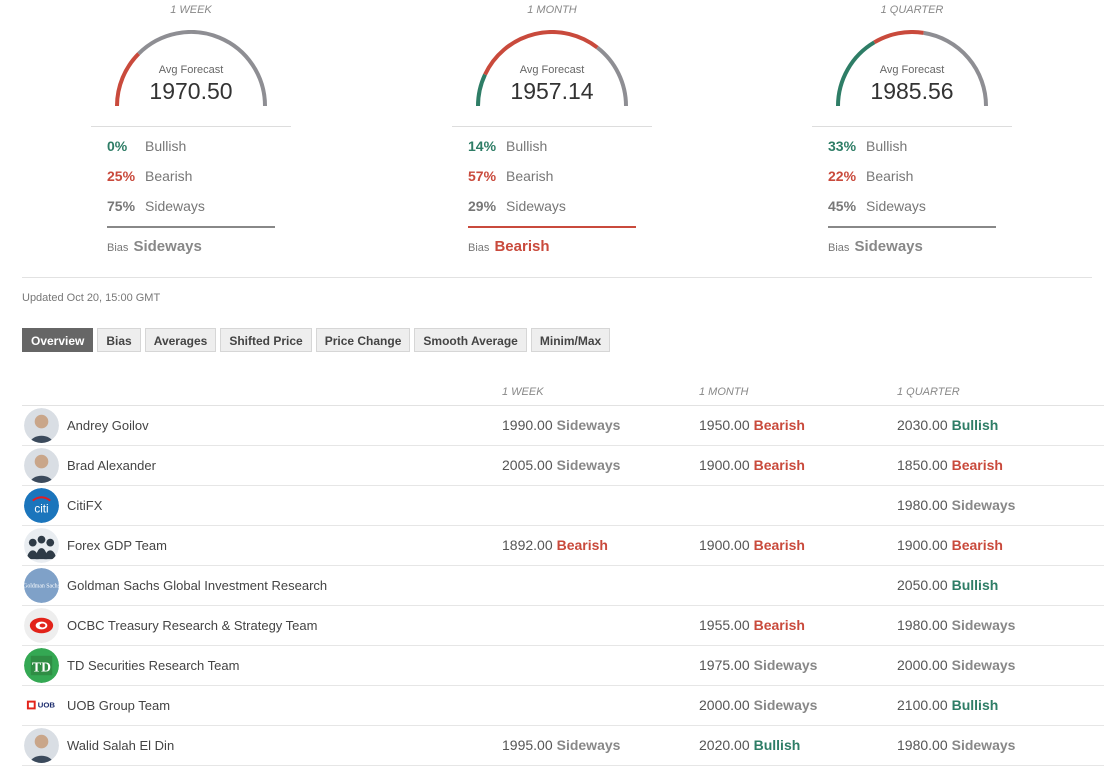 The width and height of the screenshot is (1108, 767). I want to click on avg-forecast-value: 1957.14, so click(552, 91).